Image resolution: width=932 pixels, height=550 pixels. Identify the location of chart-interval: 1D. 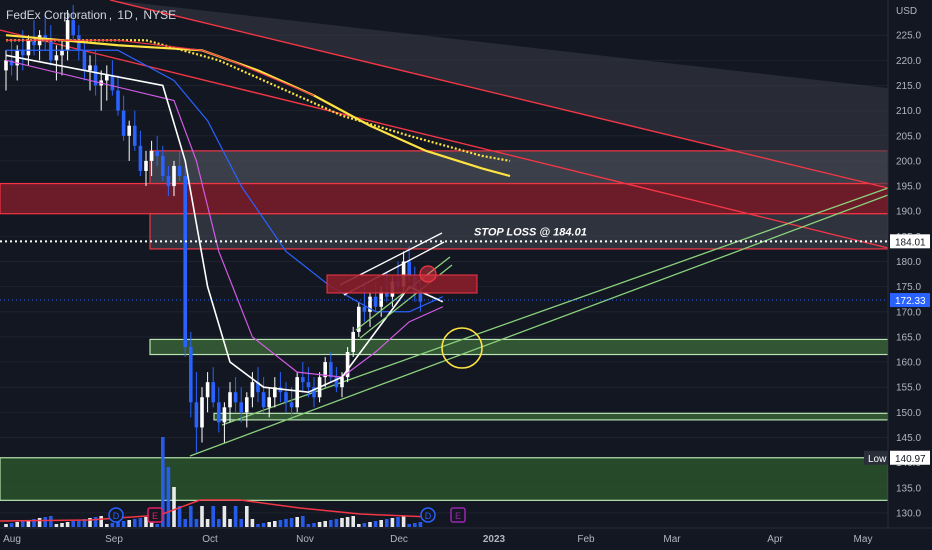
(125, 15).